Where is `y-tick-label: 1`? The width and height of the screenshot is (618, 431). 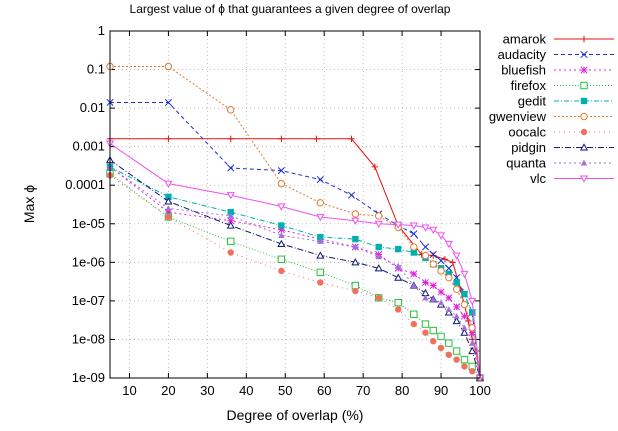 y-tick-label: 1 is located at coordinates (101, 30).